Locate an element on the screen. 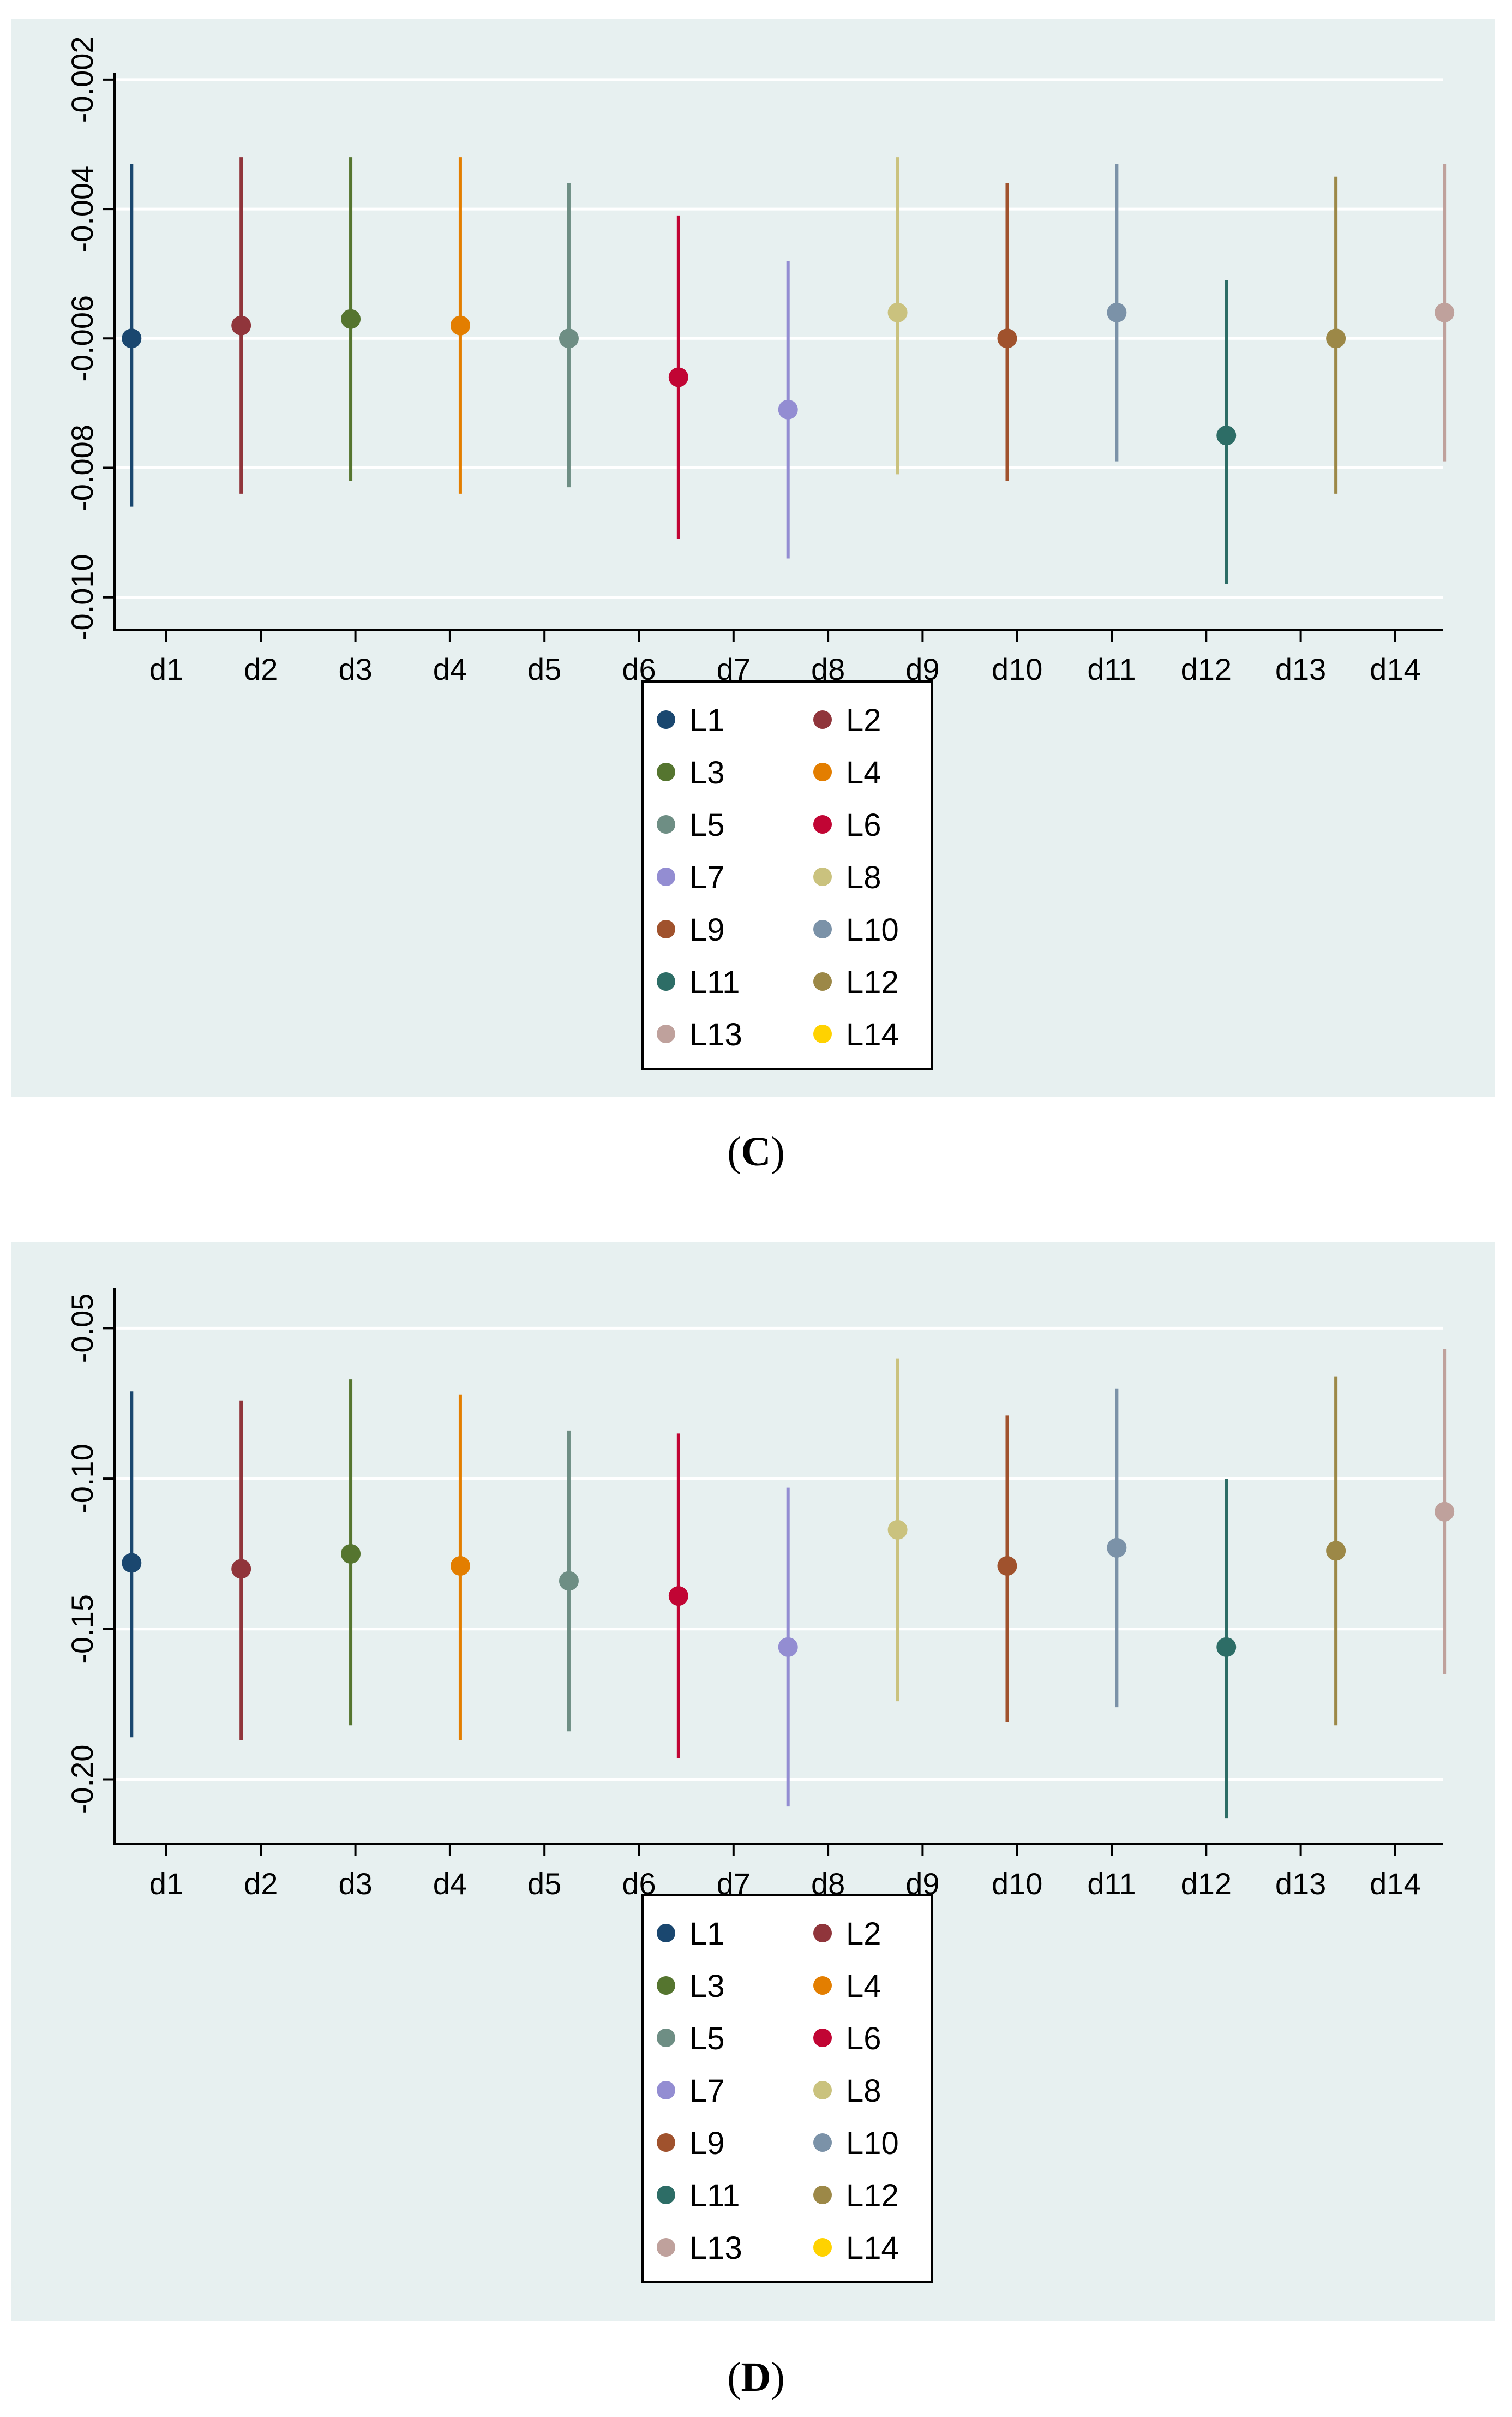 The image size is (1512, 2417). chart-d-legend-marker-l8 is located at coordinates (822, 2090).